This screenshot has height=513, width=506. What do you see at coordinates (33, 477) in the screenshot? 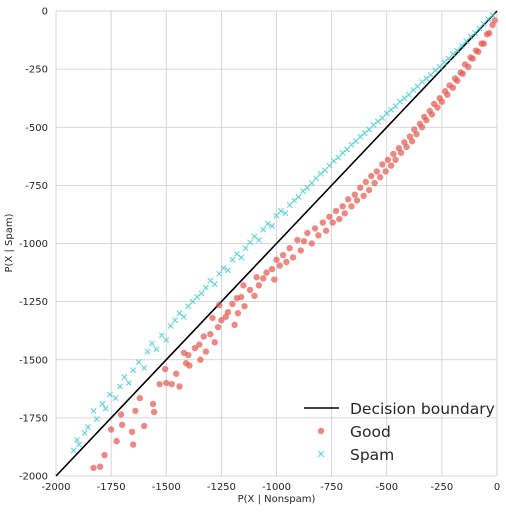
I see `y-tick-label: -2000` at bounding box center [33, 477].